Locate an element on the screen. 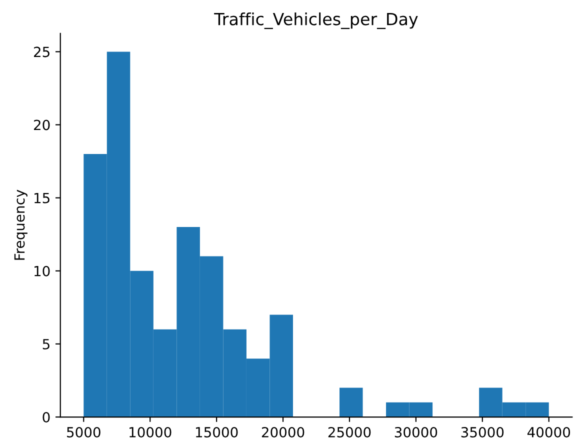 This screenshot has width=575, height=446. x-tick-label: 35000 is located at coordinates (482, 432).